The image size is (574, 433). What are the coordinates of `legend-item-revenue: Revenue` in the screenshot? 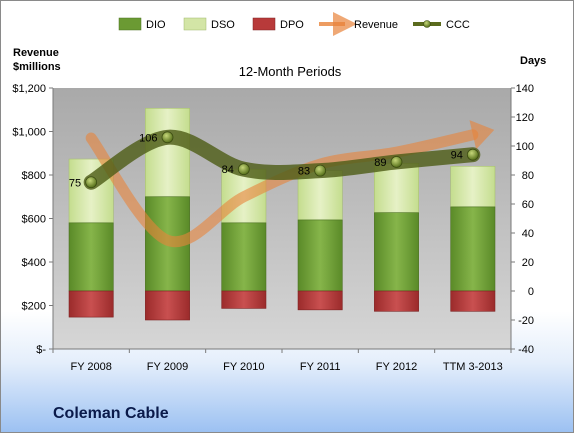 It's located at (358, 24).